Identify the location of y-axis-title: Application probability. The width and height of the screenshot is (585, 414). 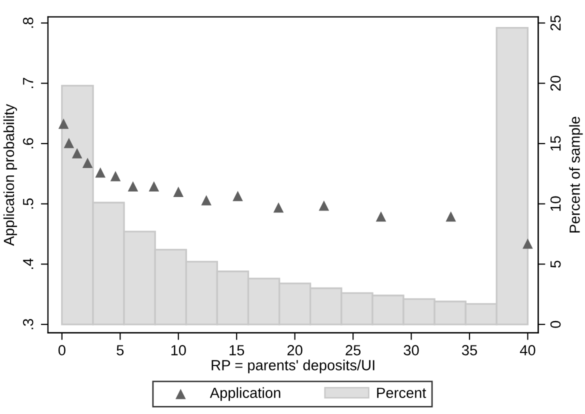
(10, 175).